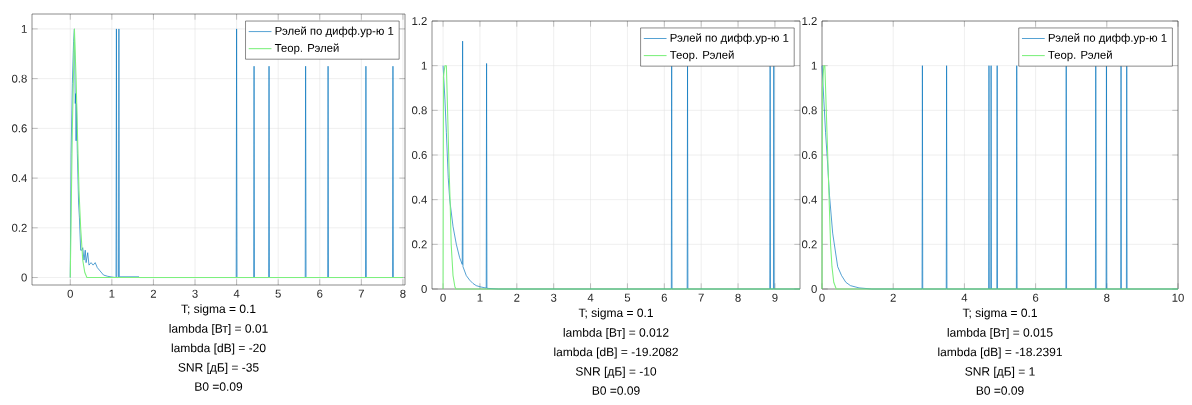  What do you see at coordinates (1000, 372) in the screenshot?
I see `text: SNR [дБ] = 1` at bounding box center [1000, 372].